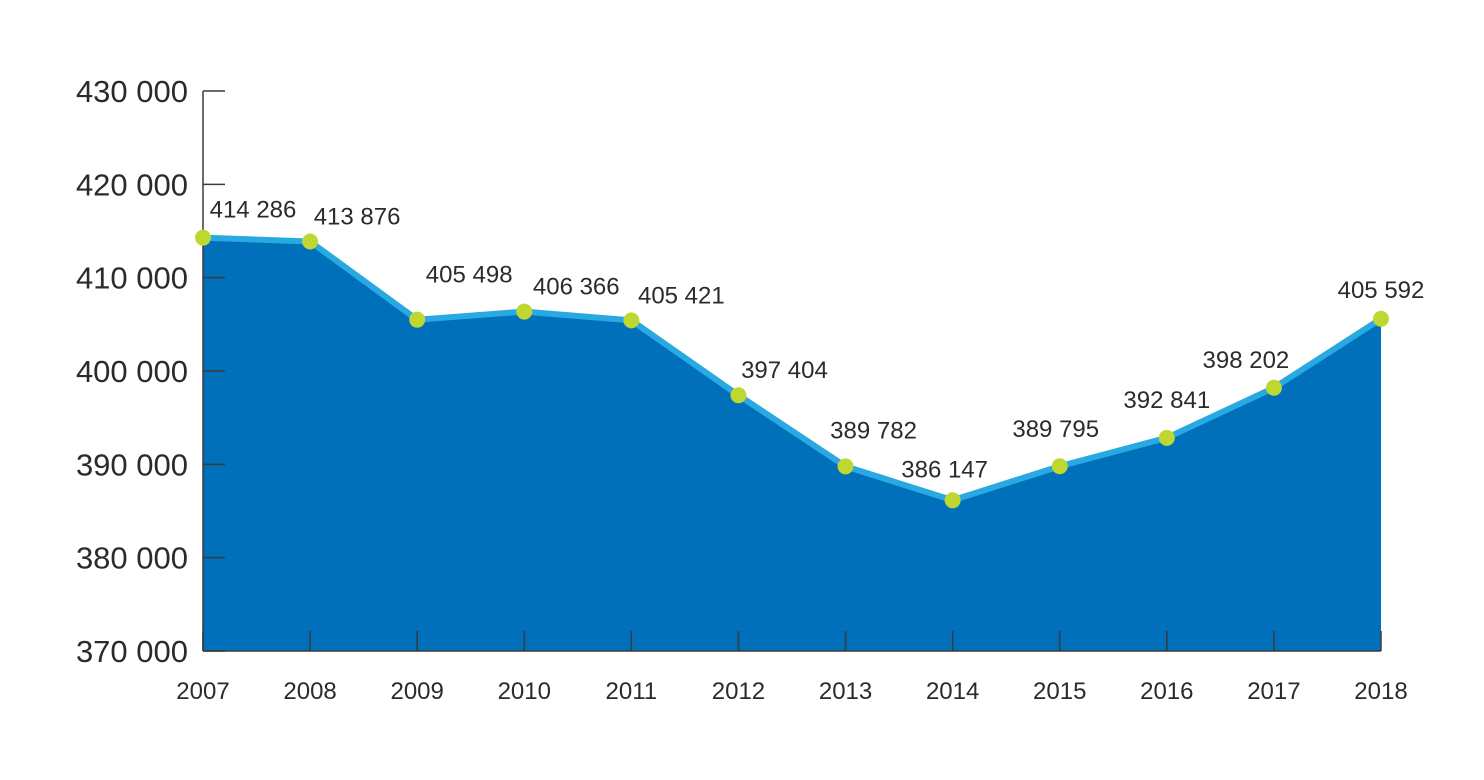 The image size is (1484, 780). What do you see at coordinates (784, 370) in the screenshot?
I see `data-label: 397 404` at bounding box center [784, 370].